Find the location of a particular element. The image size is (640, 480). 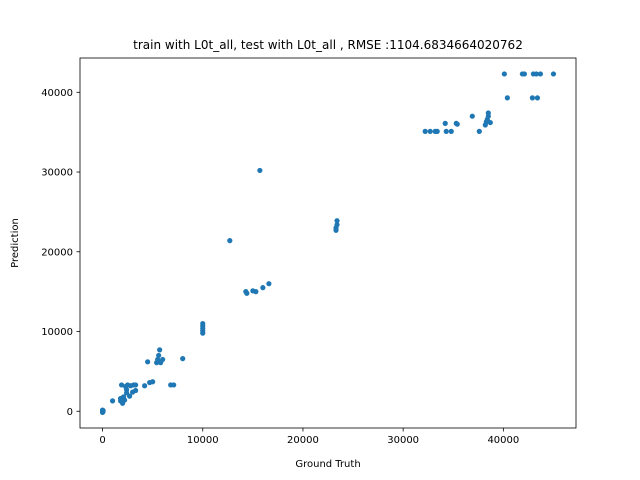

x-tick-label: 20000 is located at coordinates (303, 440).